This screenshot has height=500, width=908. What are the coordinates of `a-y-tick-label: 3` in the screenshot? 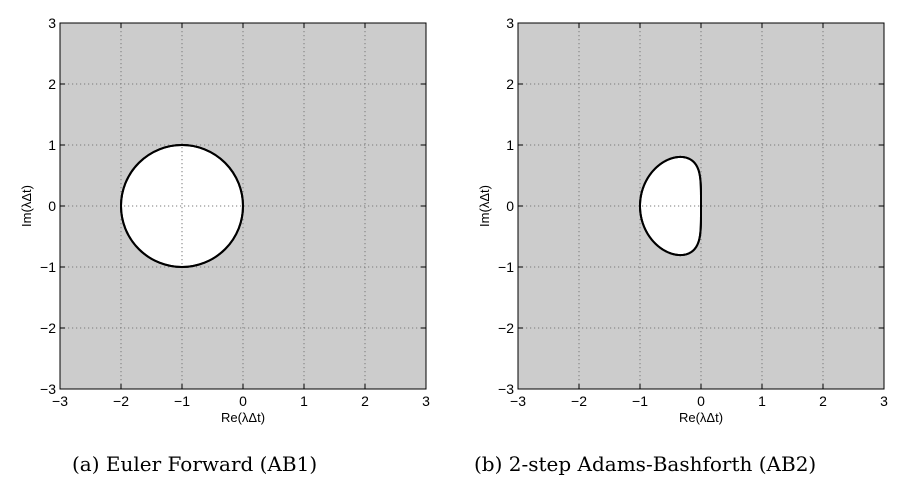 It's located at (52, 23).